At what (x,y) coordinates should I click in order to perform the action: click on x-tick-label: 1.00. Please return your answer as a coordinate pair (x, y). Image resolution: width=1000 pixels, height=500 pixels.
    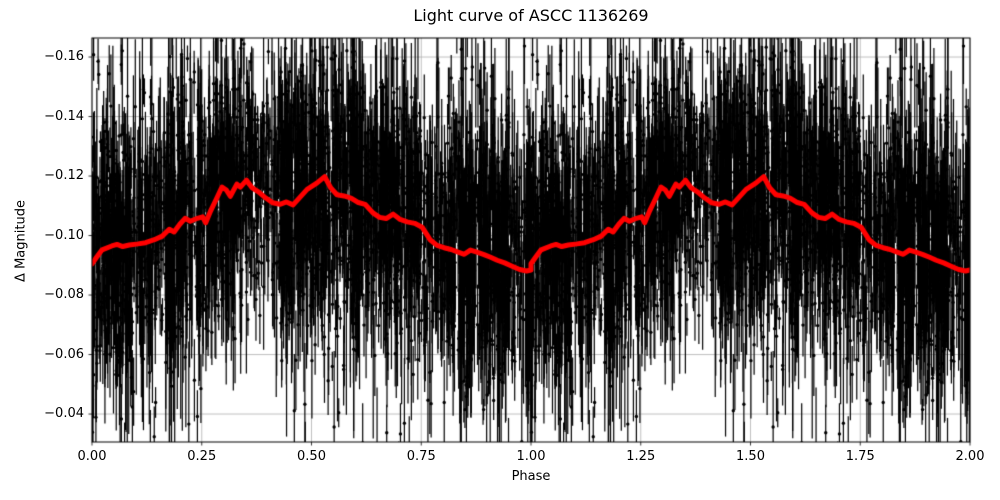
    Looking at the image, I should click on (531, 456).